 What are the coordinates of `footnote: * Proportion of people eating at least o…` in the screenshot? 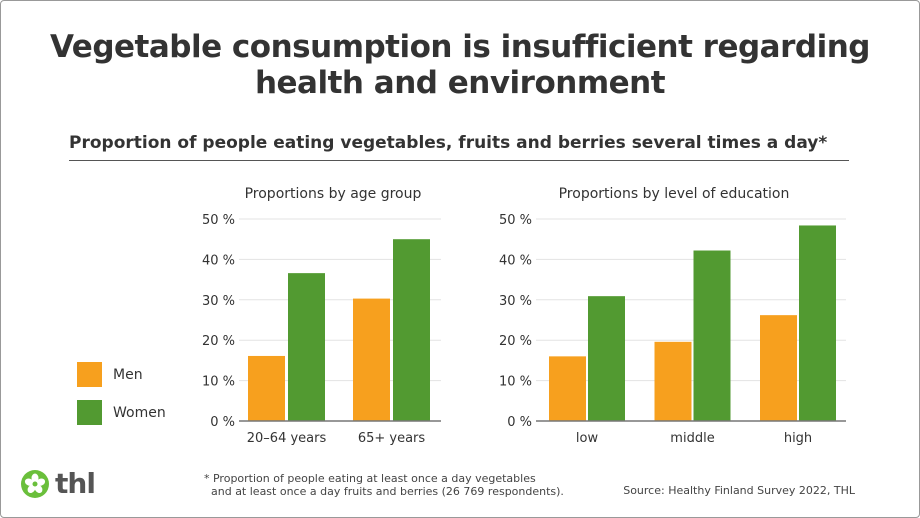 It's located at (384, 485).